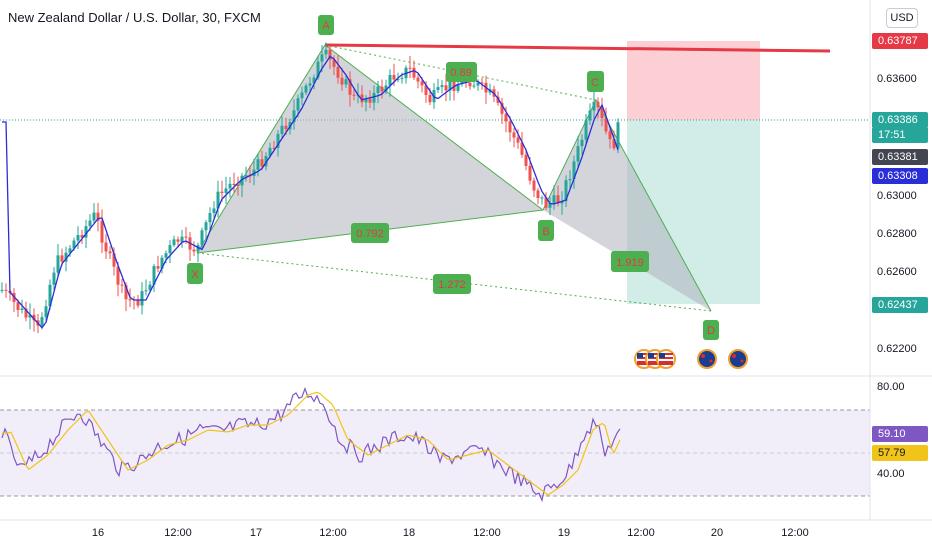 The height and width of the screenshot is (550, 932). I want to click on point-label-x: X, so click(195, 273).